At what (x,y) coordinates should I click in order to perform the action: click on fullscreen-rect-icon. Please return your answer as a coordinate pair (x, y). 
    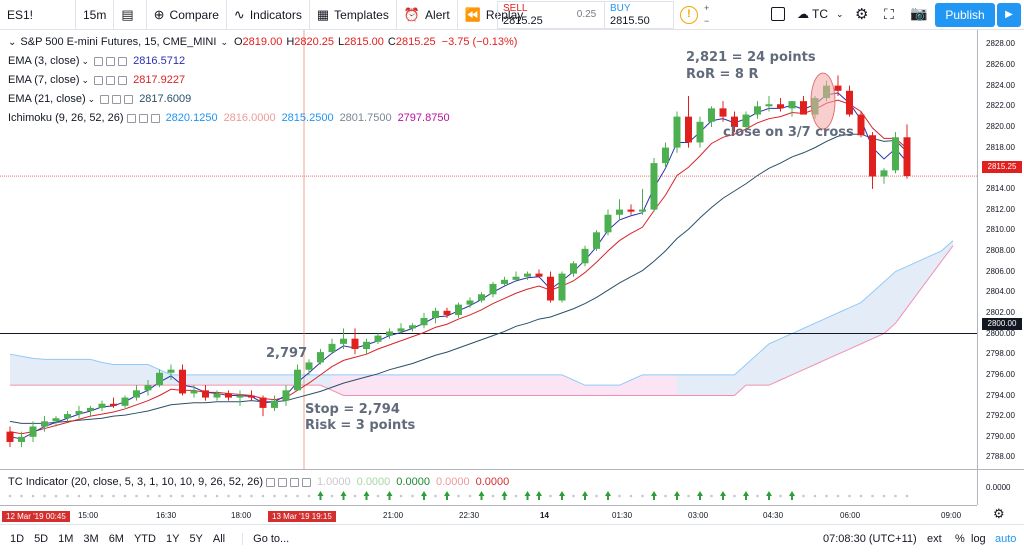
    Looking at the image, I should click on (778, 14).